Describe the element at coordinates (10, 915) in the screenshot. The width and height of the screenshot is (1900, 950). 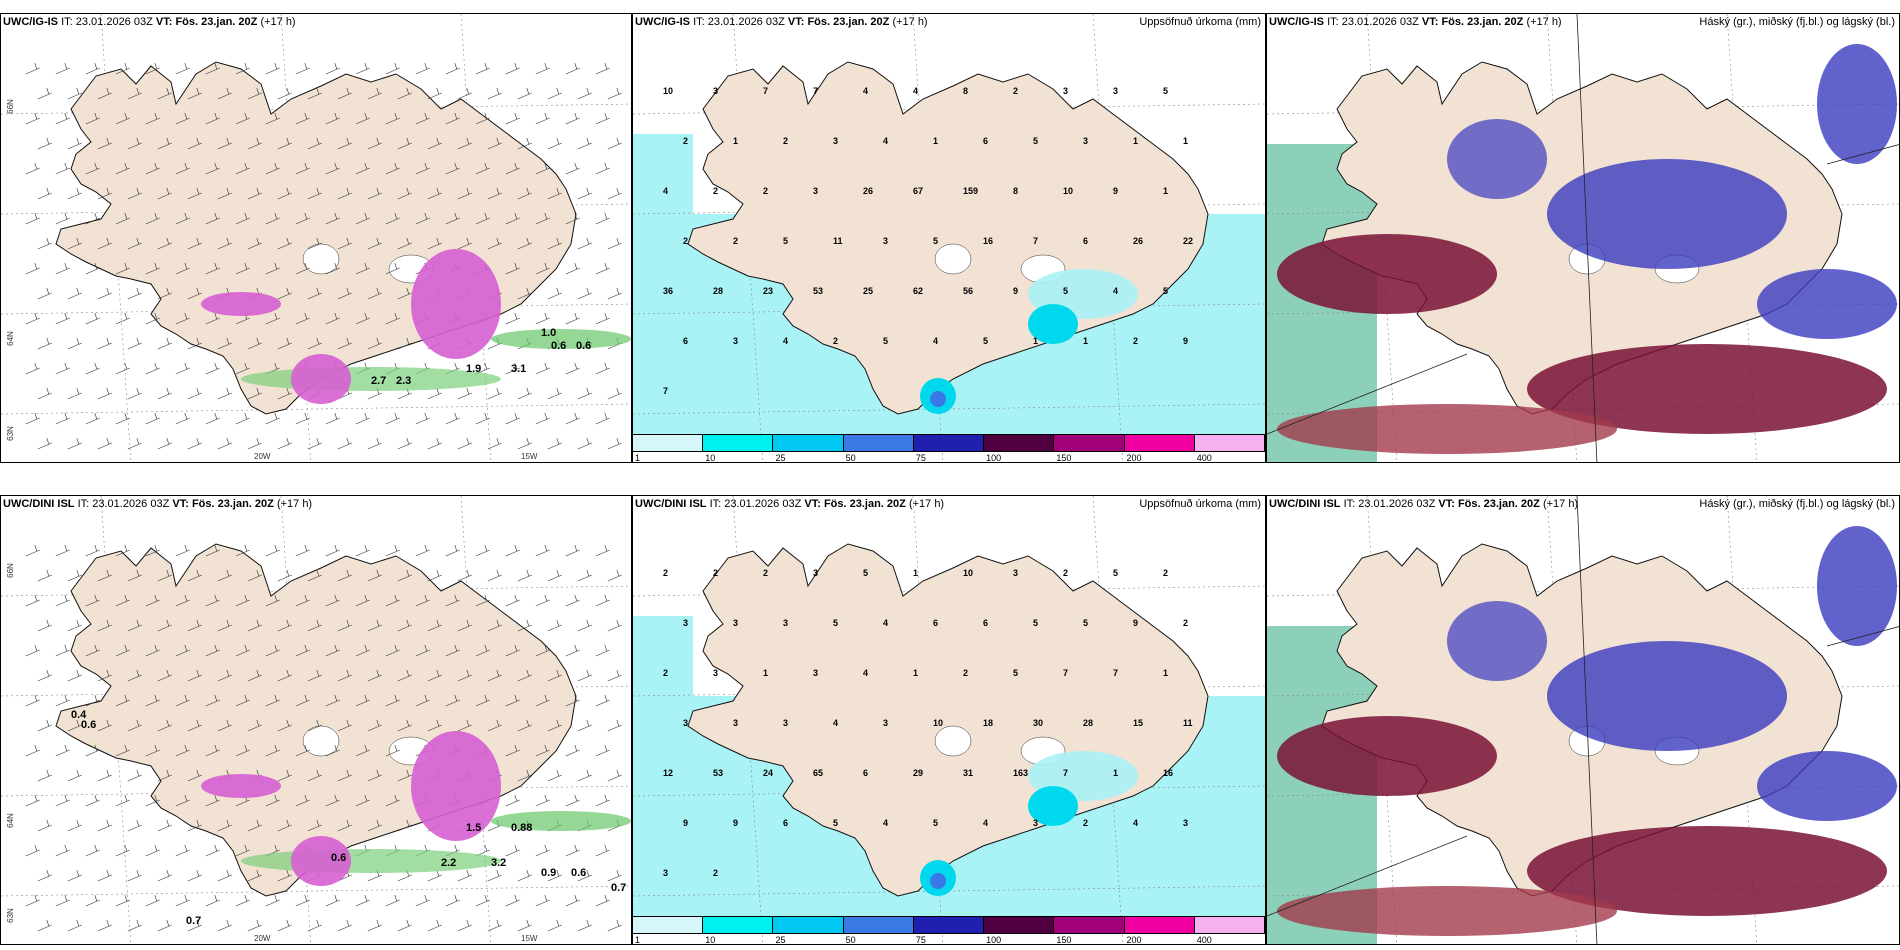
I see `lat-label: 63N` at that location.